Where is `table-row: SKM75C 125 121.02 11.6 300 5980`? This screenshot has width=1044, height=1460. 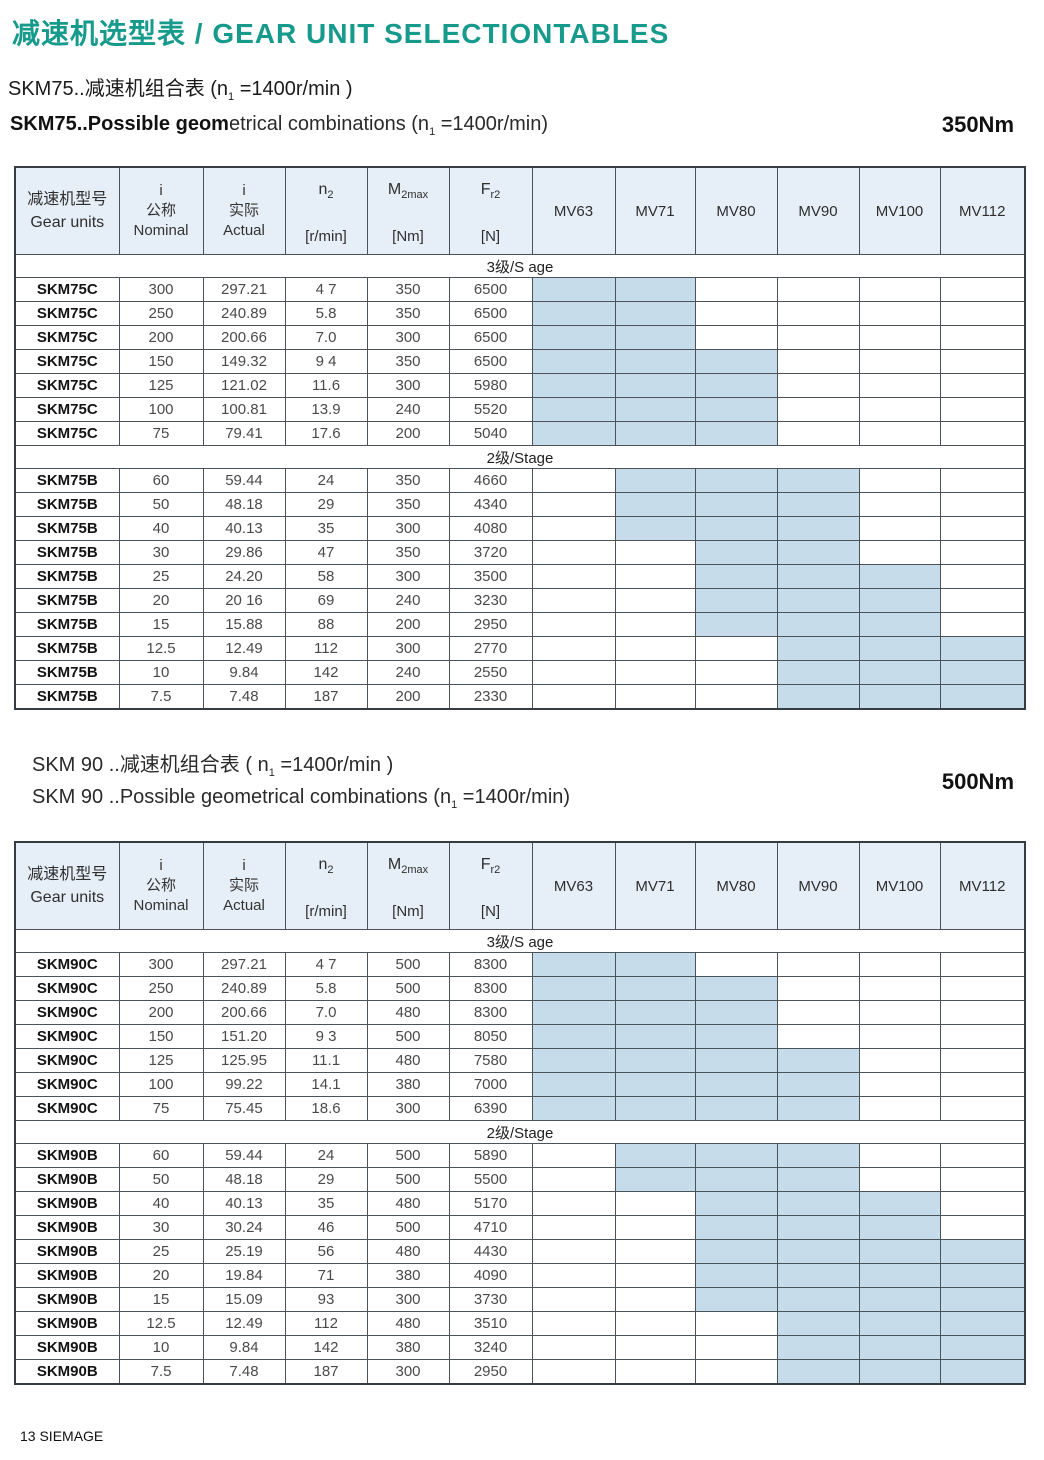 table-row: SKM75C 125 121.02 11.6 300 5980 is located at coordinates (520, 385).